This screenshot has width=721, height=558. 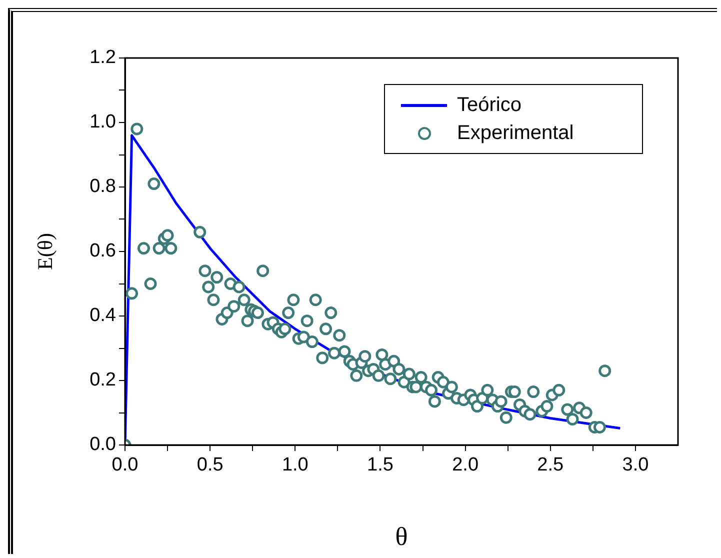 I want to click on x-tick-label: 2.0, so click(x=465, y=465).